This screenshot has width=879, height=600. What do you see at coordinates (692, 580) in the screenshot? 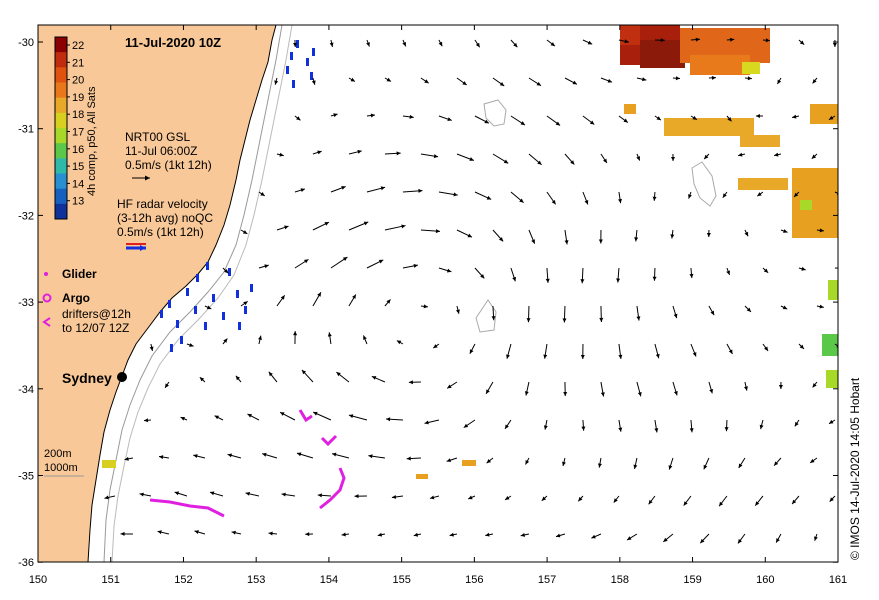
I see `lon-tick-label: 159` at bounding box center [692, 580].